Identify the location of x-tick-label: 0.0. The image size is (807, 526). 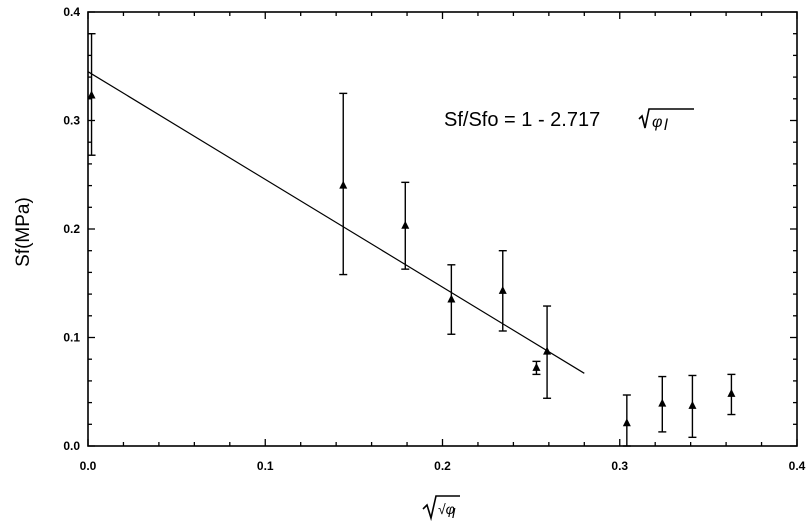
(88, 466).